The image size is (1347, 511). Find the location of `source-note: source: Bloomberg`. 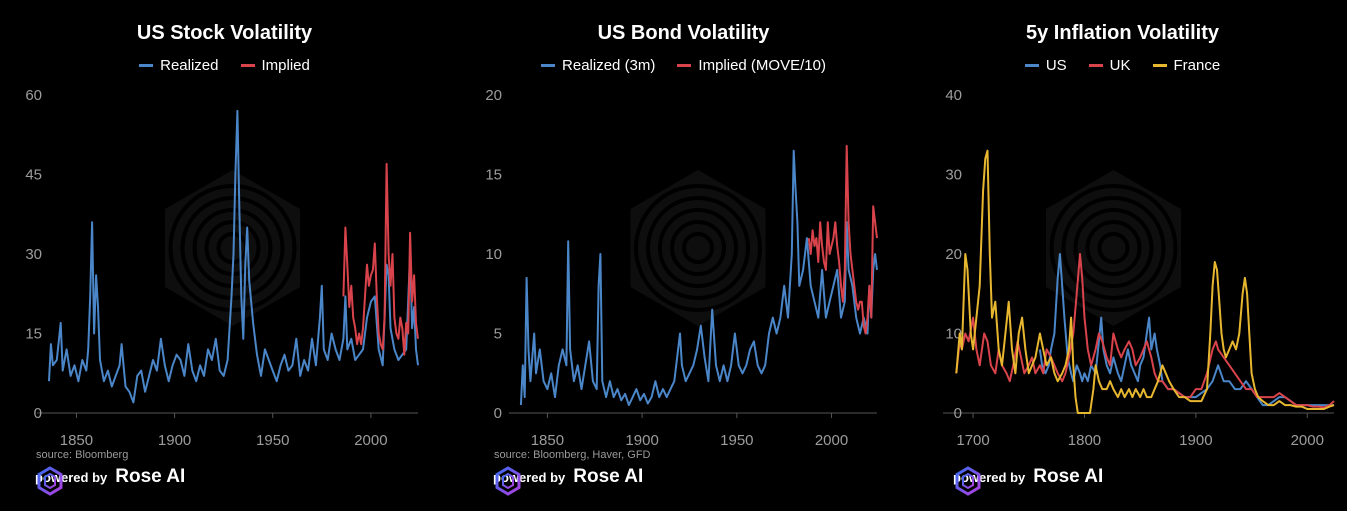

source-note: source: Bloomberg is located at coordinates (82, 455).